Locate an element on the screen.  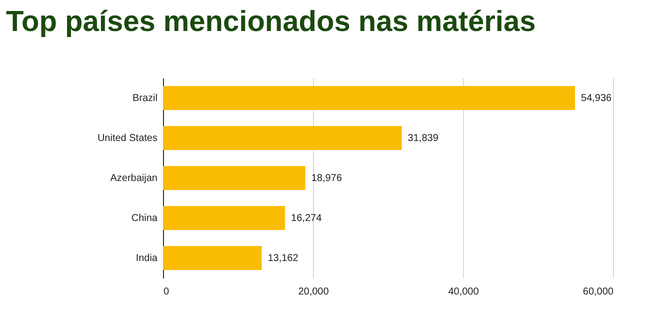
data-label: 18,976 is located at coordinates (326, 178).